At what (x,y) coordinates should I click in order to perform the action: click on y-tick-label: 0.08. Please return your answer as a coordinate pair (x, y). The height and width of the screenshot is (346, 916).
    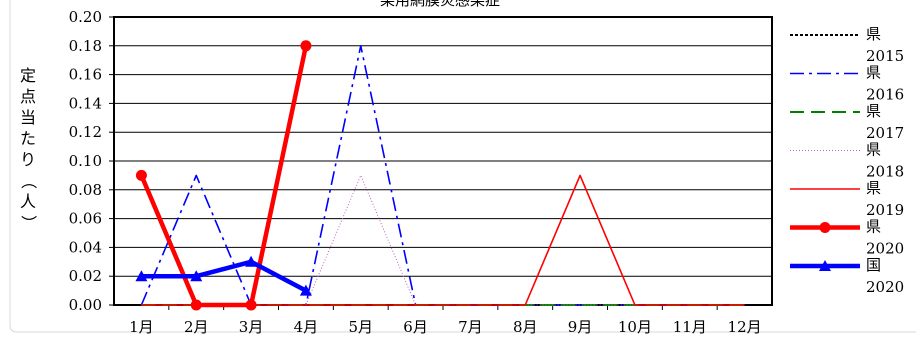
    Looking at the image, I should click on (85, 190).